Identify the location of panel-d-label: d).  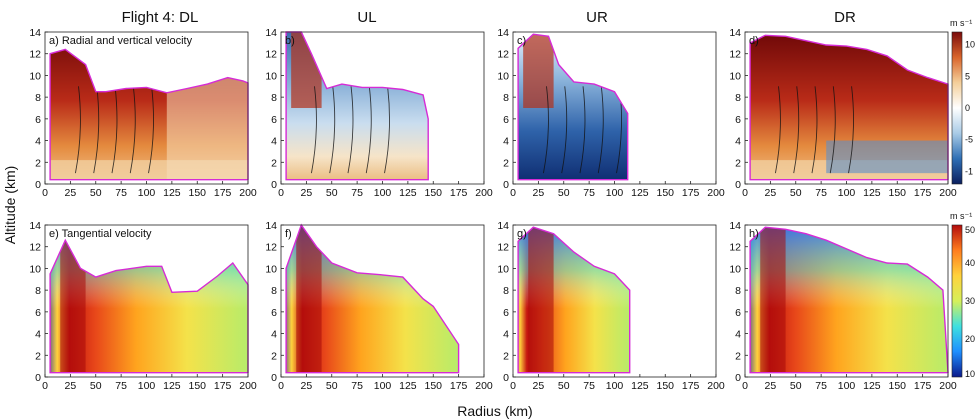
(754, 41).